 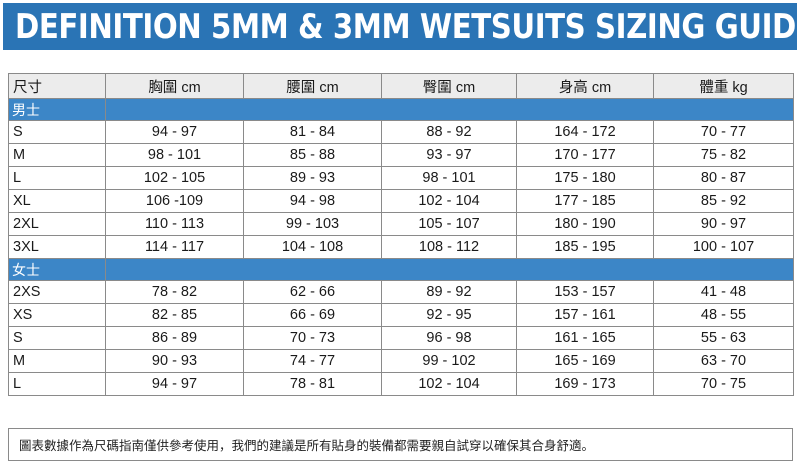 What do you see at coordinates (449, 315) in the screenshot?
I see `hip-cell: 92 - 95` at bounding box center [449, 315].